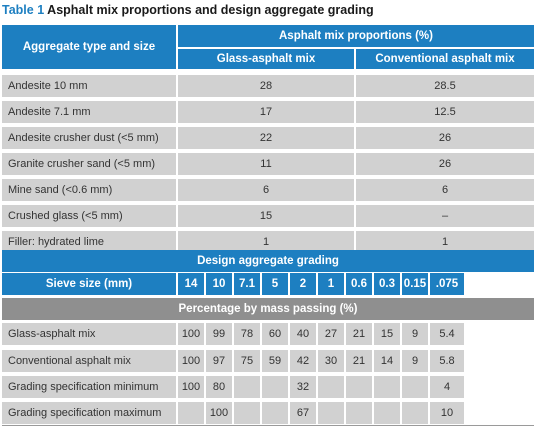 This screenshot has width=536, height=432. Describe the element at coordinates (268, 309) in the screenshot. I see `percentage-passing-header: Percentage by mass passing (%)` at that location.